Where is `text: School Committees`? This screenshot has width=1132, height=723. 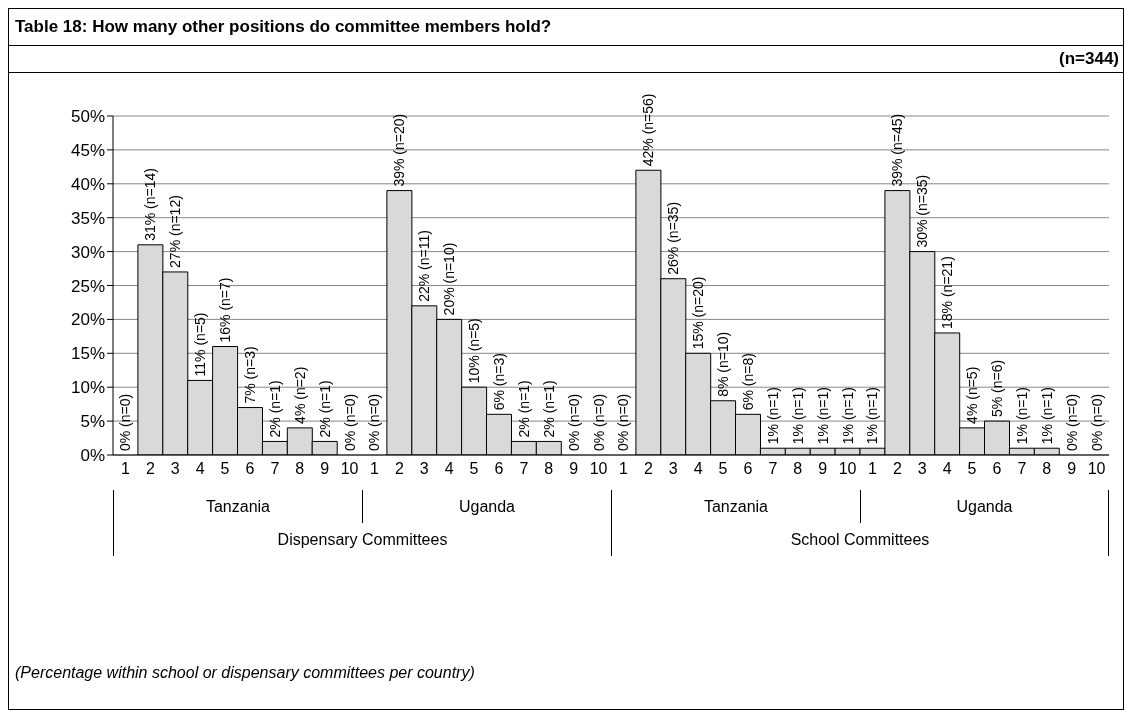
text: School Committees is located at coordinates (860, 539).